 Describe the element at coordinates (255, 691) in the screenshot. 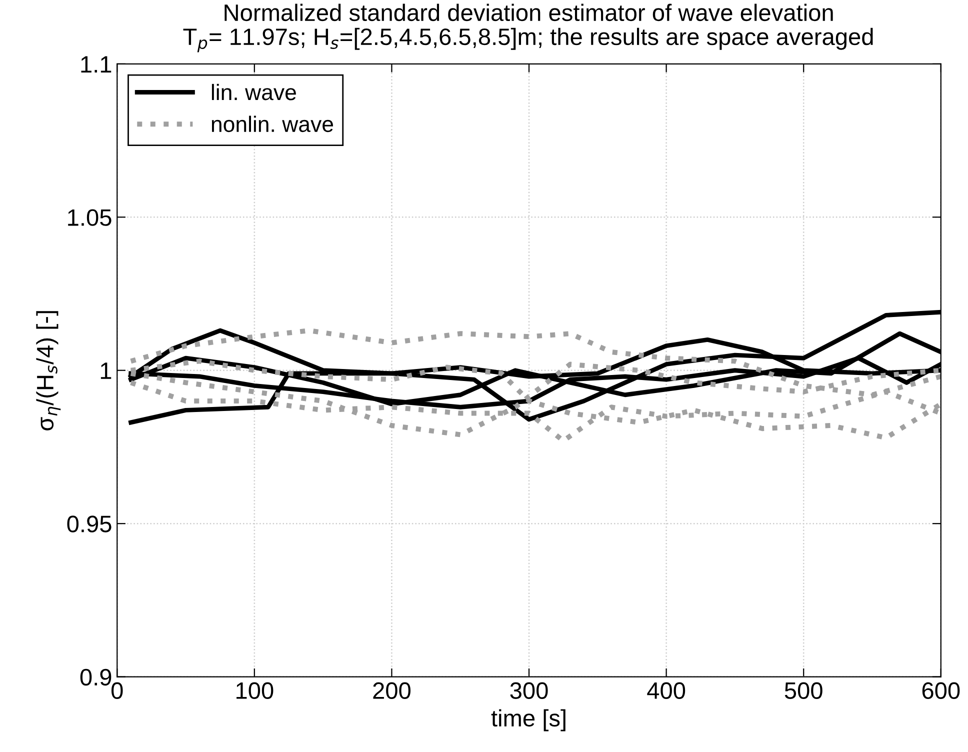

I see `x-tick-label: 100` at that location.